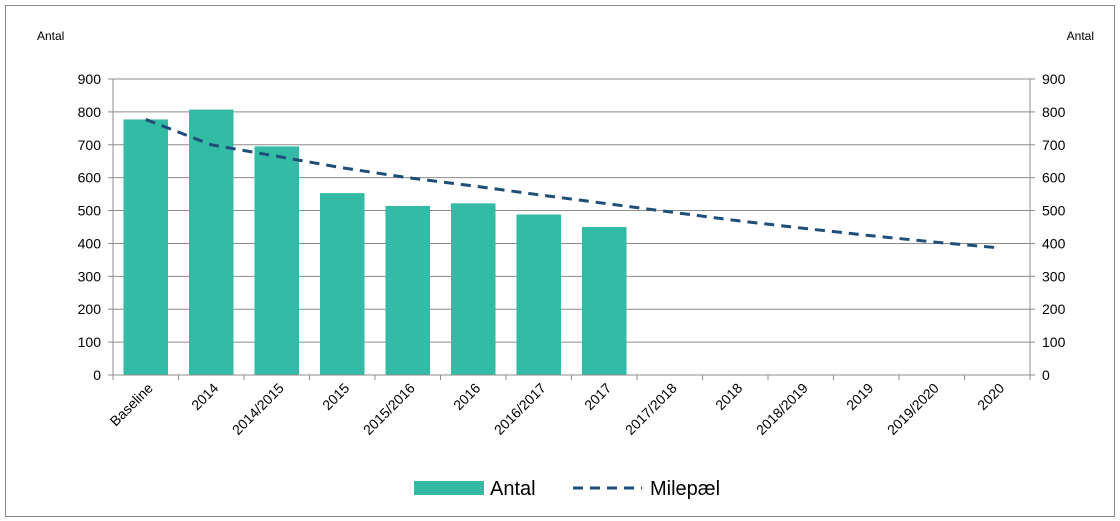 The width and height of the screenshot is (1120, 521). What do you see at coordinates (1046, 375) in the screenshot?
I see `y-tick-label-right: 0` at bounding box center [1046, 375].